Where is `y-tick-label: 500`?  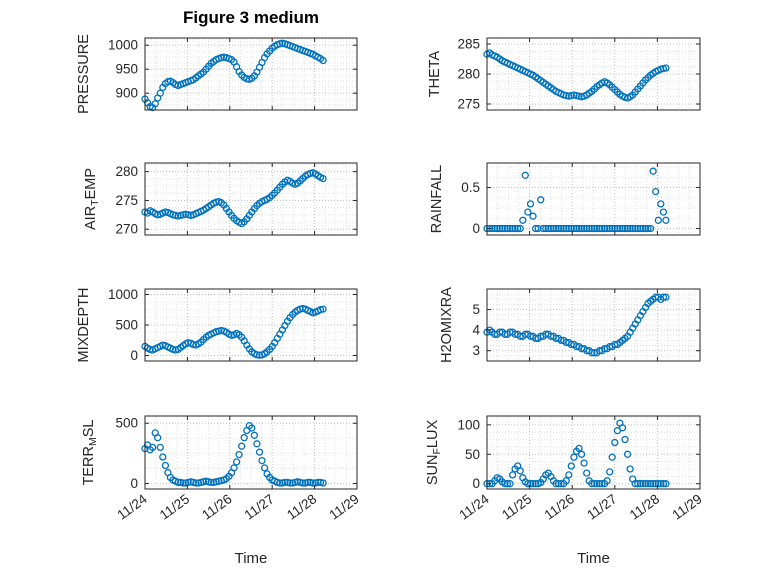 y-tick-label: 500 is located at coordinates (126, 423).